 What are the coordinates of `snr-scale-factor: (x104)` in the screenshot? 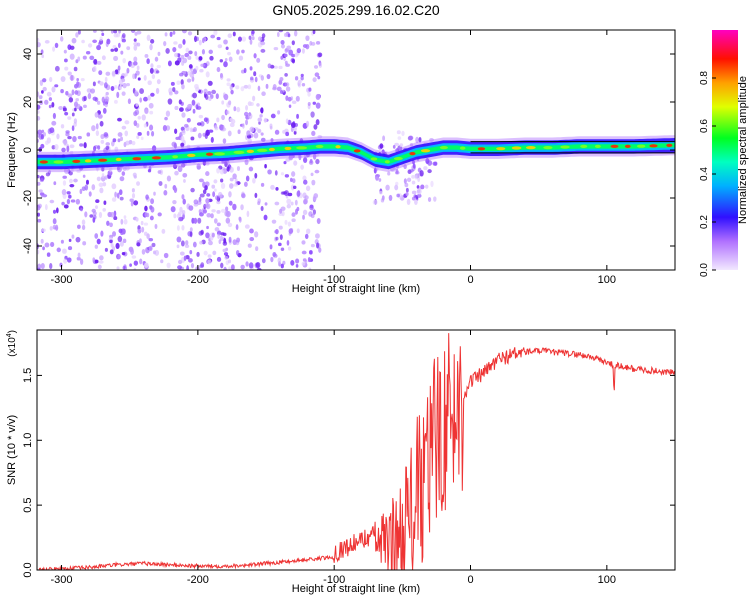 It's located at (12, 343).